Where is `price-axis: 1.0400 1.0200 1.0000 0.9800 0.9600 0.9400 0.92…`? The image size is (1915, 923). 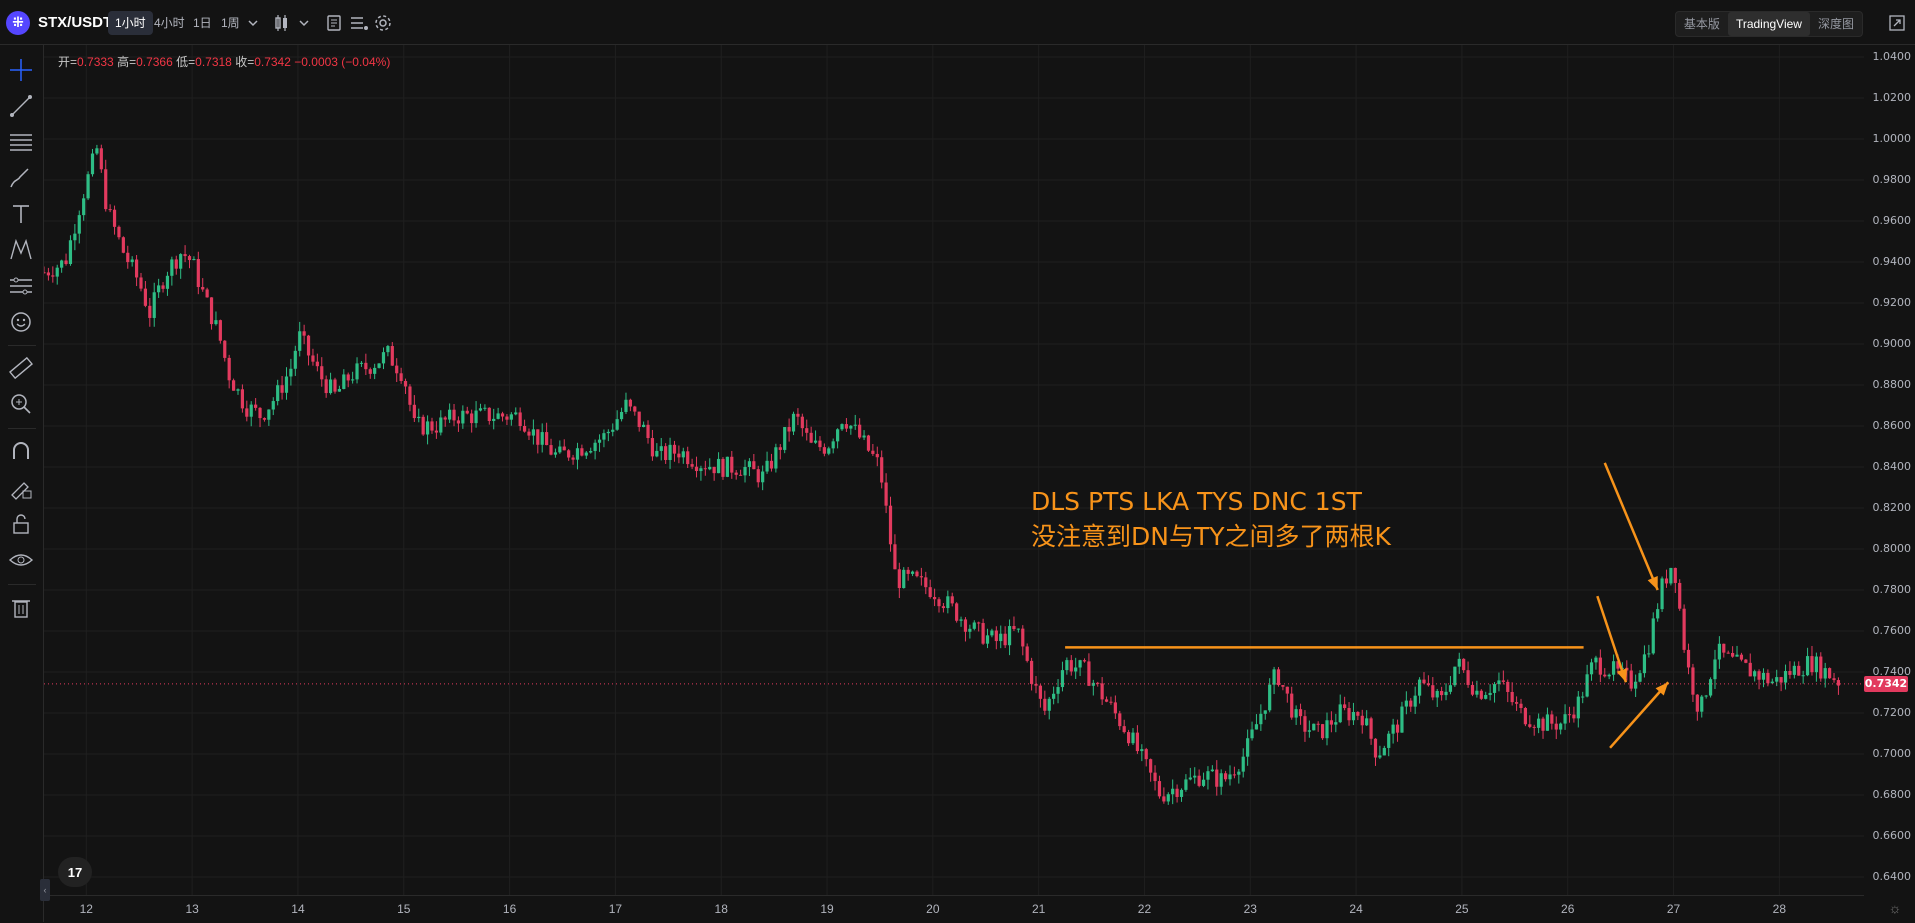 price-axis: 1.0400 1.0200 1.0000 0.9800 0.9600 0.9400 0.92… is located at coordinates (1889, 470).